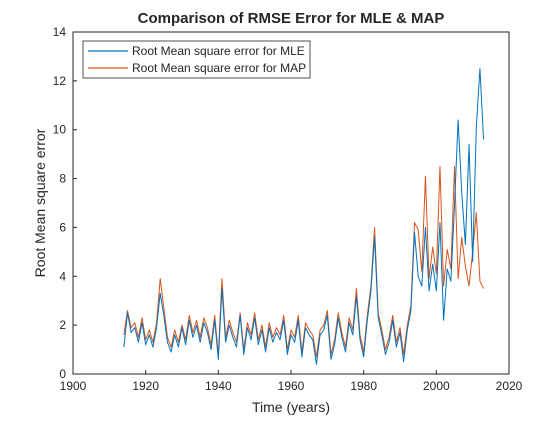  Describe the element at coordinates (40, 202) in the screenshot. I see `y-axis-label: Root Mean square error` at that location.